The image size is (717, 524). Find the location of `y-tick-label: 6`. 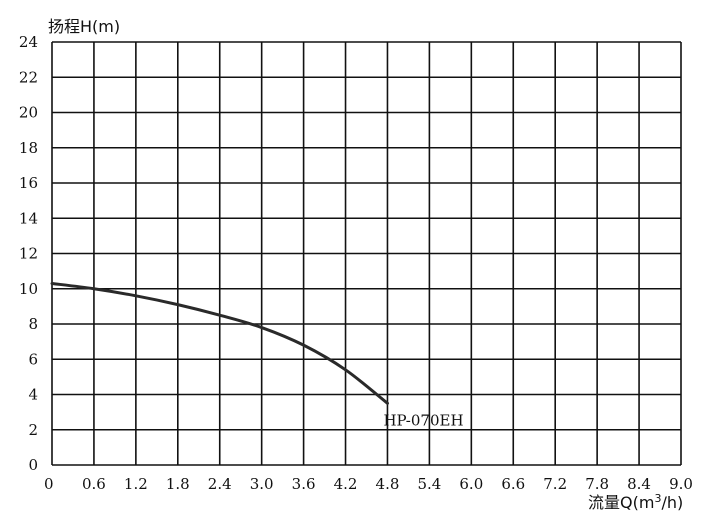

y-tick-label: 6 is located at coordinates (33, 359).